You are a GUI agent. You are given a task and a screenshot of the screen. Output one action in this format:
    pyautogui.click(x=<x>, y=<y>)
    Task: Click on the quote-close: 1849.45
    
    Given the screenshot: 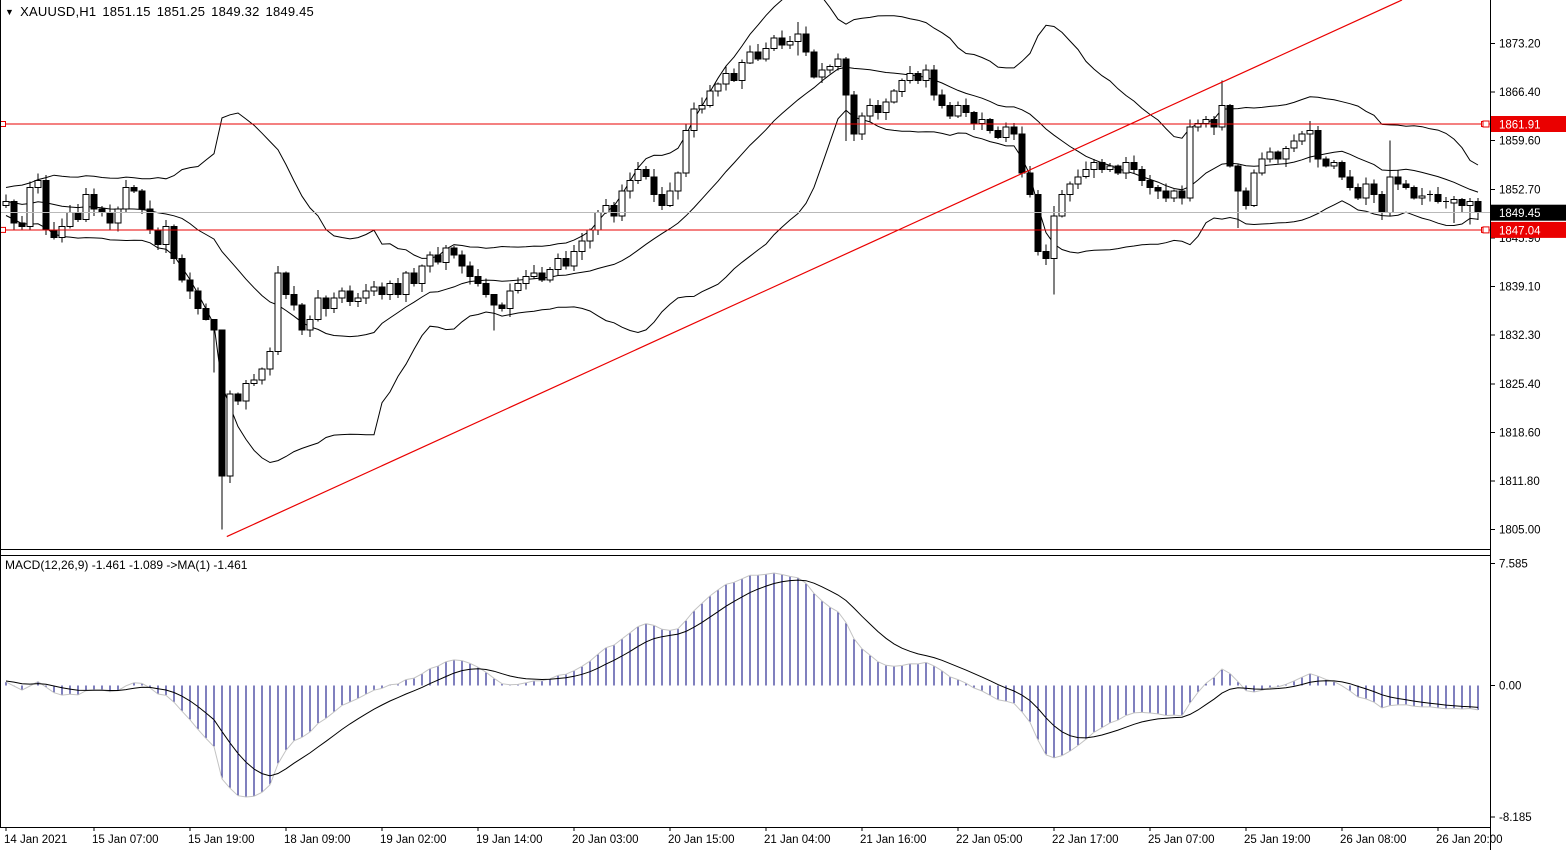 What is the action you would take?
    pyautogui.click(x=289, y=11)
    